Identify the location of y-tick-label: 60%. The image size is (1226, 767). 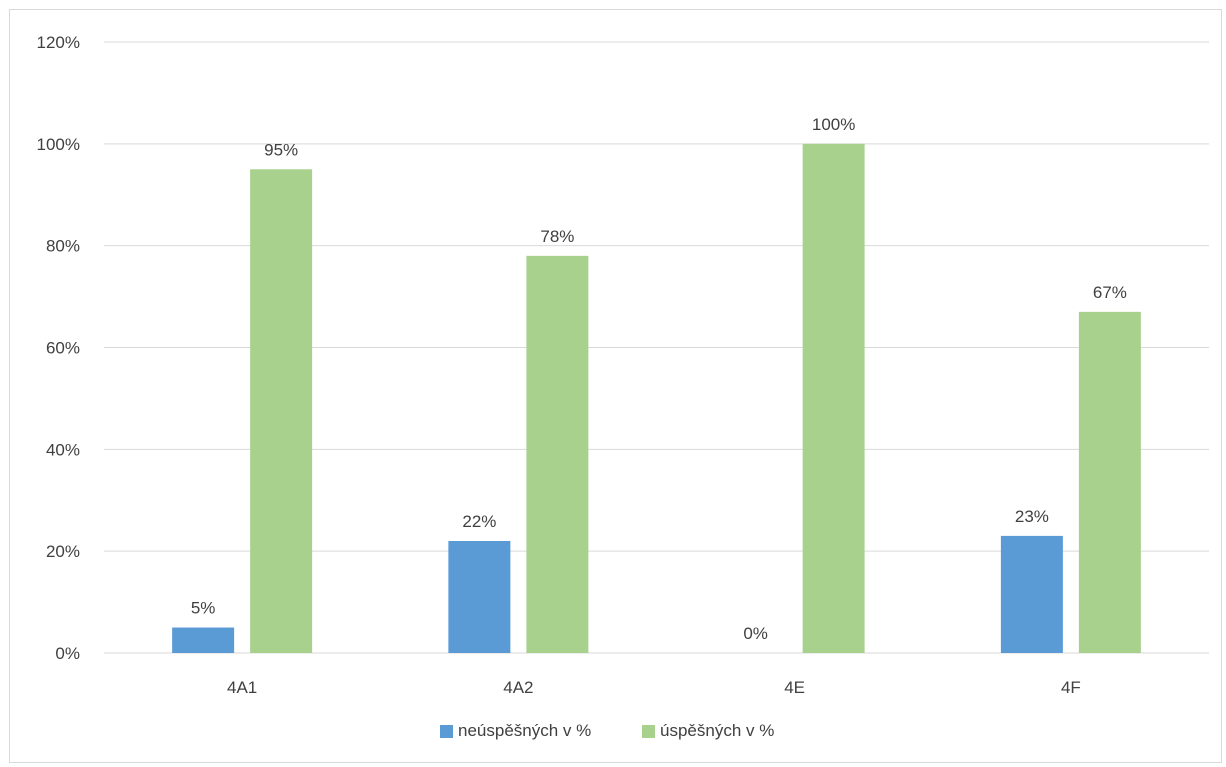
(63, 348).